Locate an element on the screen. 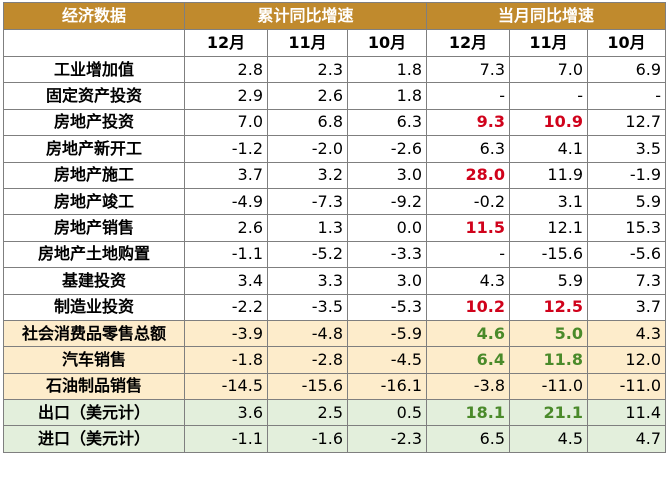  month-header: 10月 is located at coordinates (627, 43).